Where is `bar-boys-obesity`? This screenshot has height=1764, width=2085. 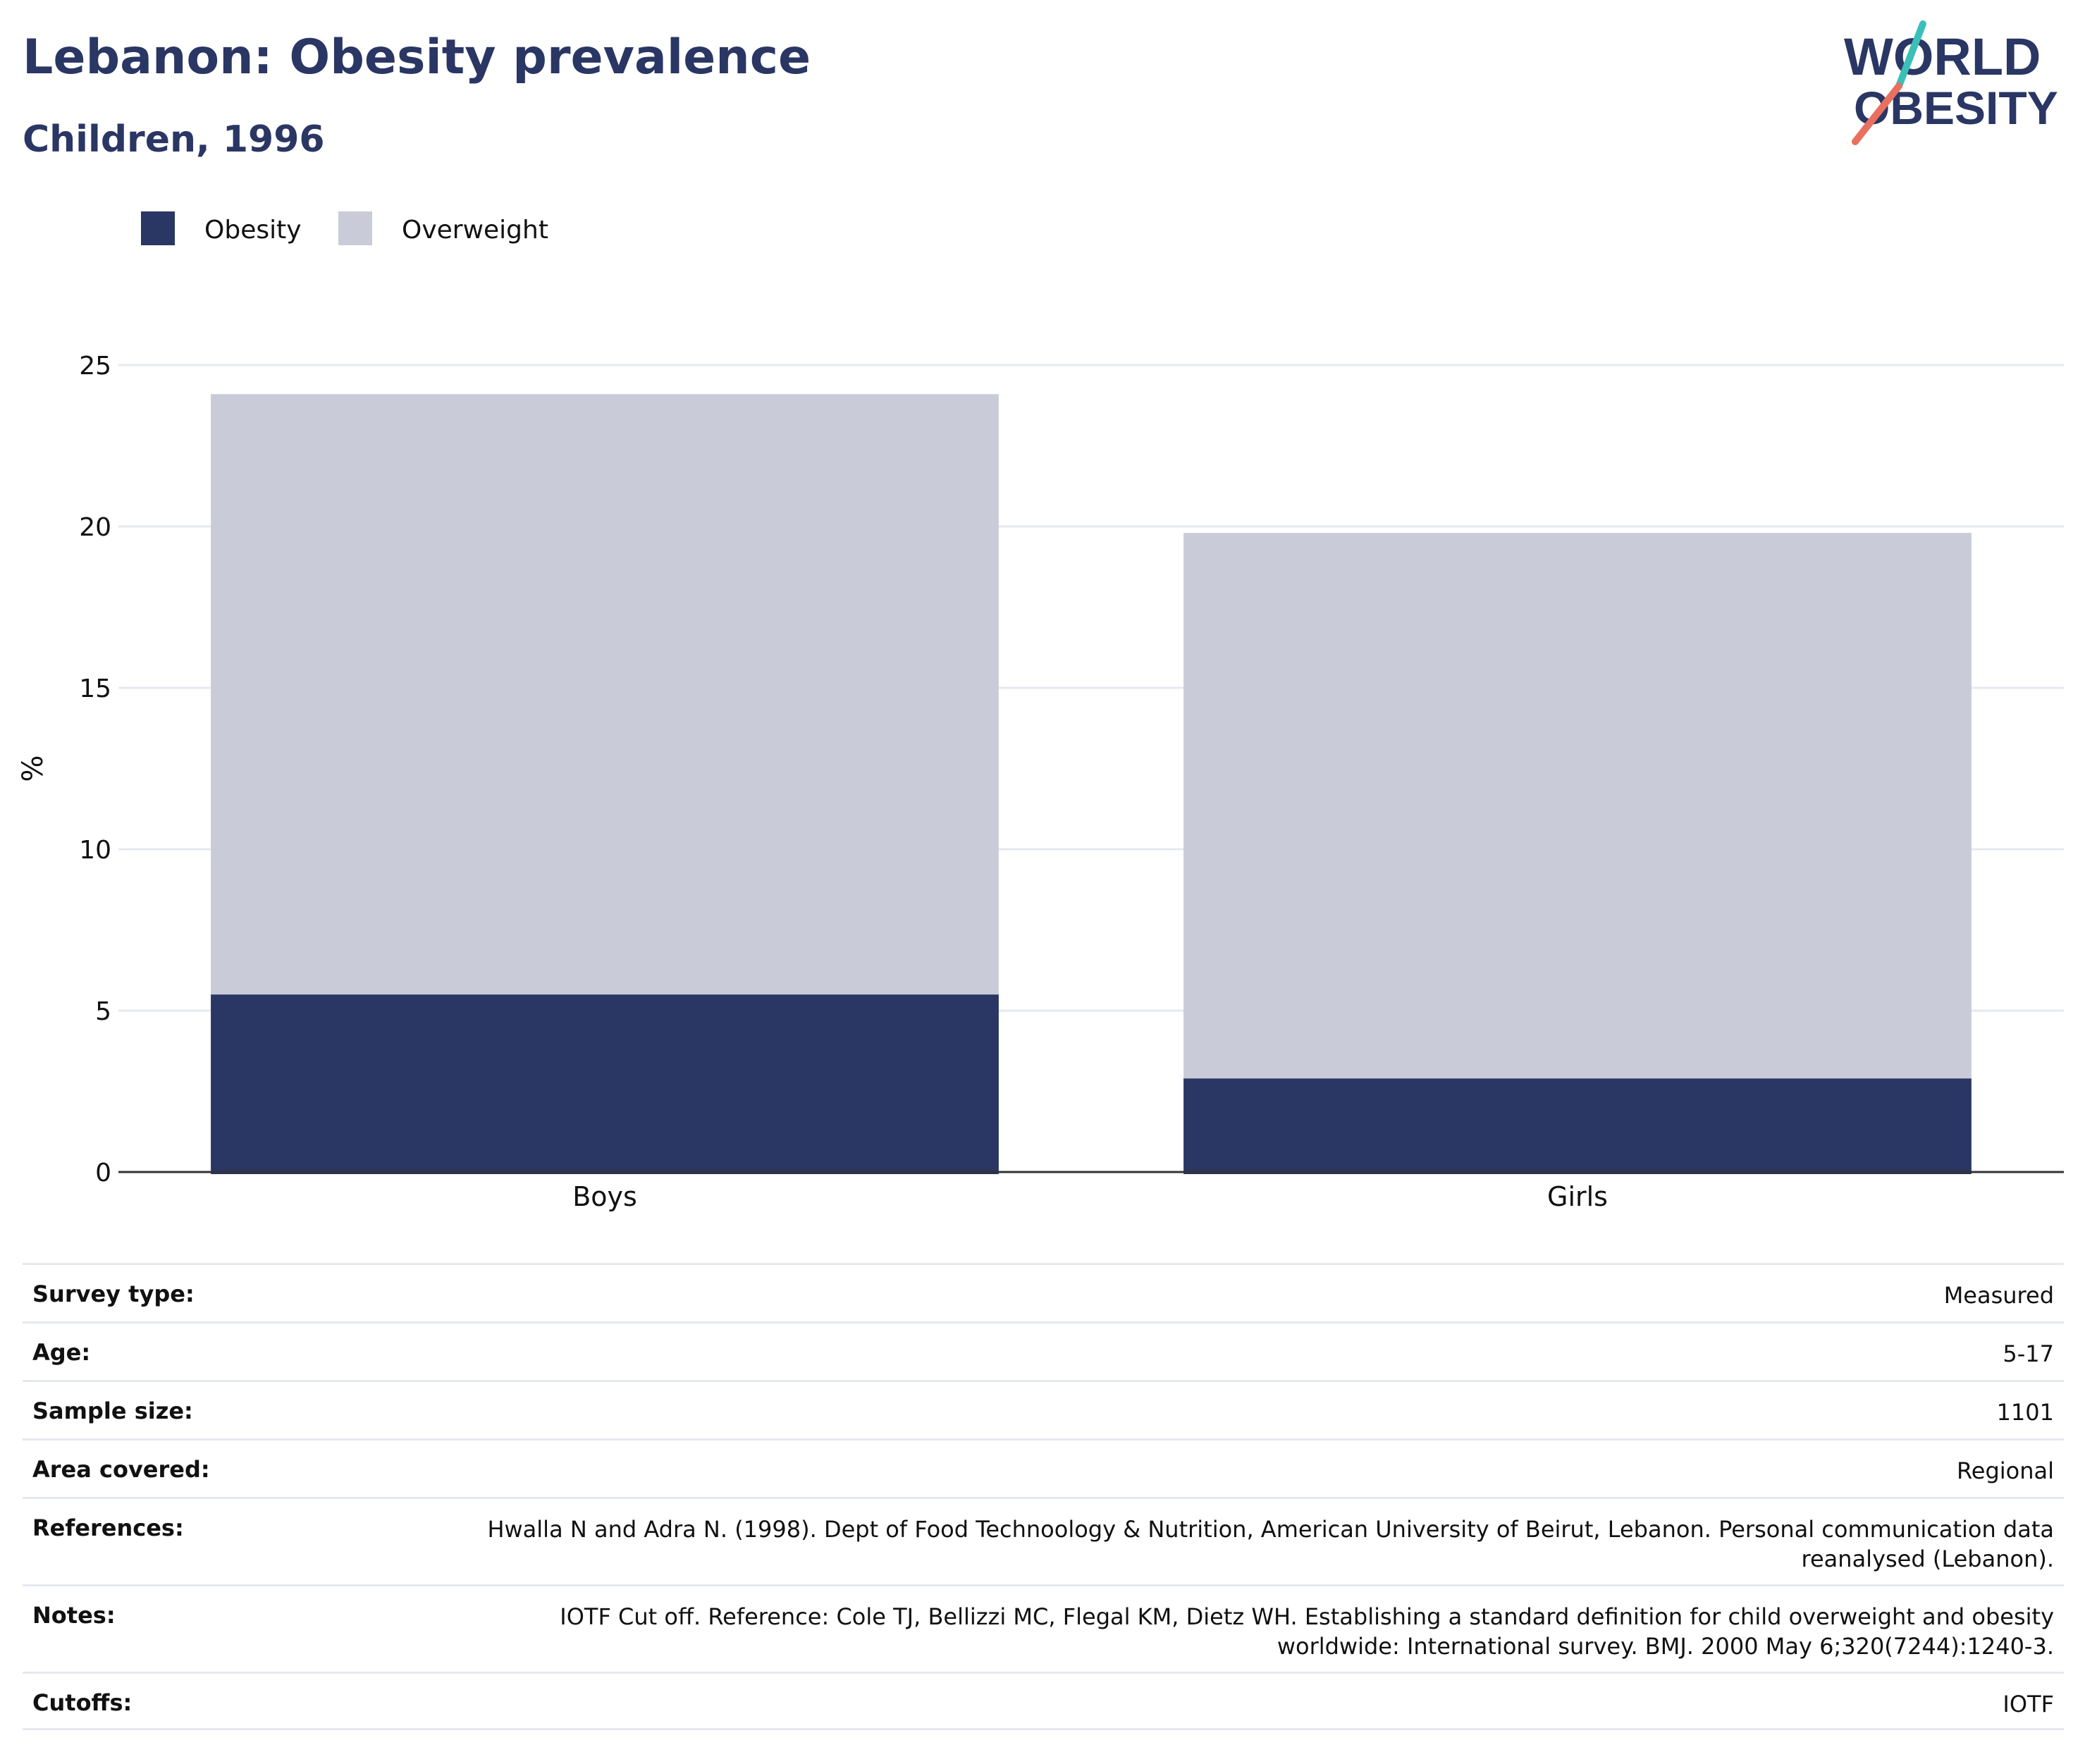
bar-boys-obesity is located at coordinates (605, 1084).